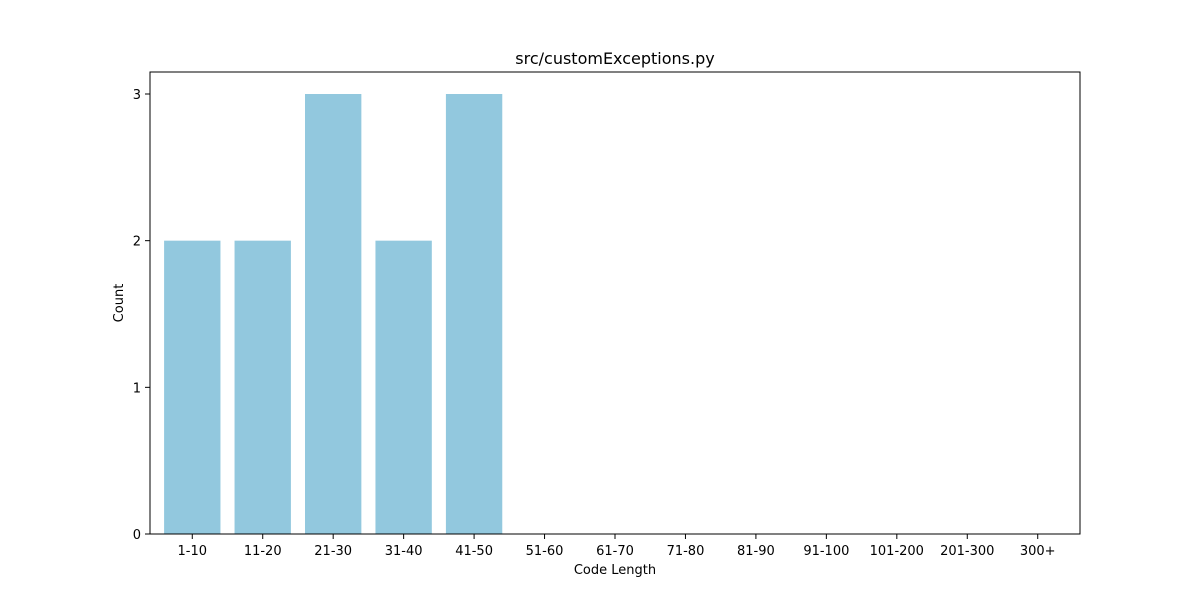 This screenshot has height=600, width=1200. I want to click on chart-title: src/customExceptions.py, so click(614, 58).